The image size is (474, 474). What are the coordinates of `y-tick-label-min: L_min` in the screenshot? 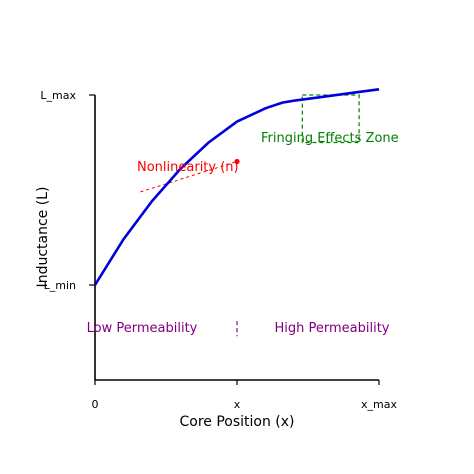 It's located at (60, 285).